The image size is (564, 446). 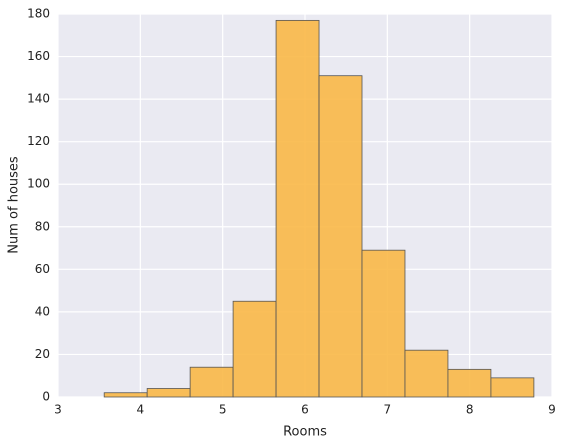 I want to click on y-tick-label: 180, so click(x=38, y=14).